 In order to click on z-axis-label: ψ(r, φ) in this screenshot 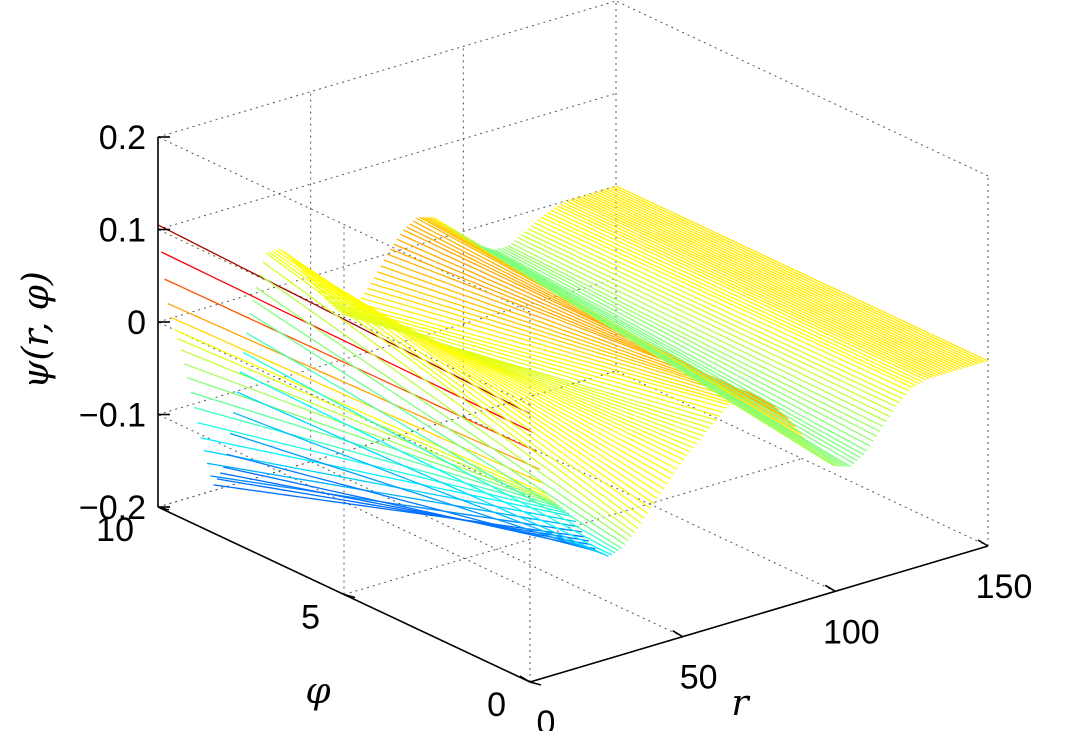, I will do `click(36, 330)`.